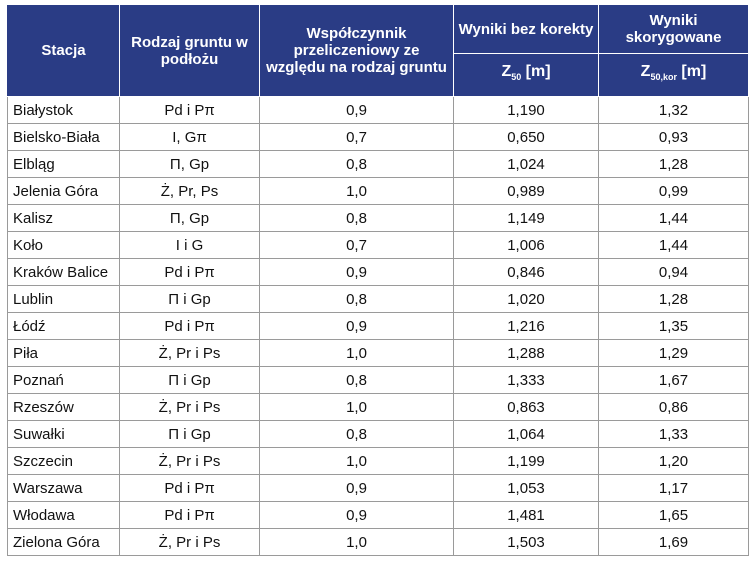 The height and width of the screenshot is (564, 750). Describe the element at coordinates (189, 191) in the screenshot. I see `soil-type-cell: Ż, Pr, Ps` at that location.